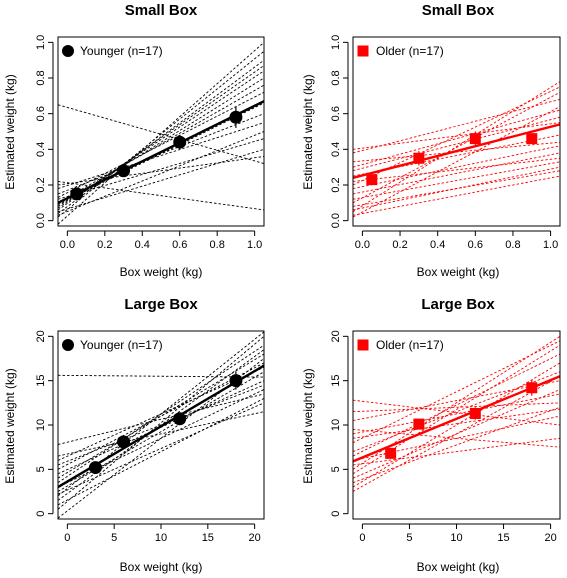 The height and width of the screenshot is (578, 567). Describe the element at coordinates (475, 245) in the screenshot. I see `x-tick-label: 0.6` at that location.